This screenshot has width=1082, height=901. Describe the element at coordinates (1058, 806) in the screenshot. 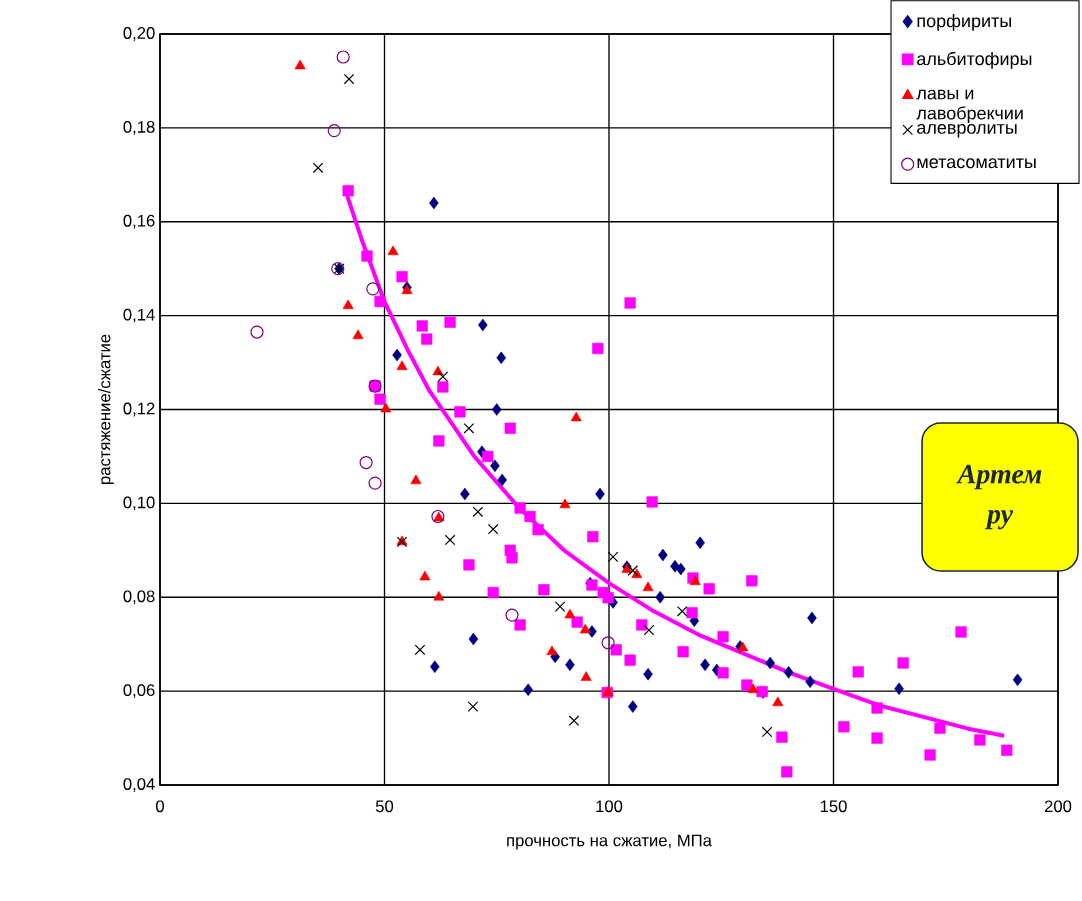

I see `x-tick-label: 200` at that location.